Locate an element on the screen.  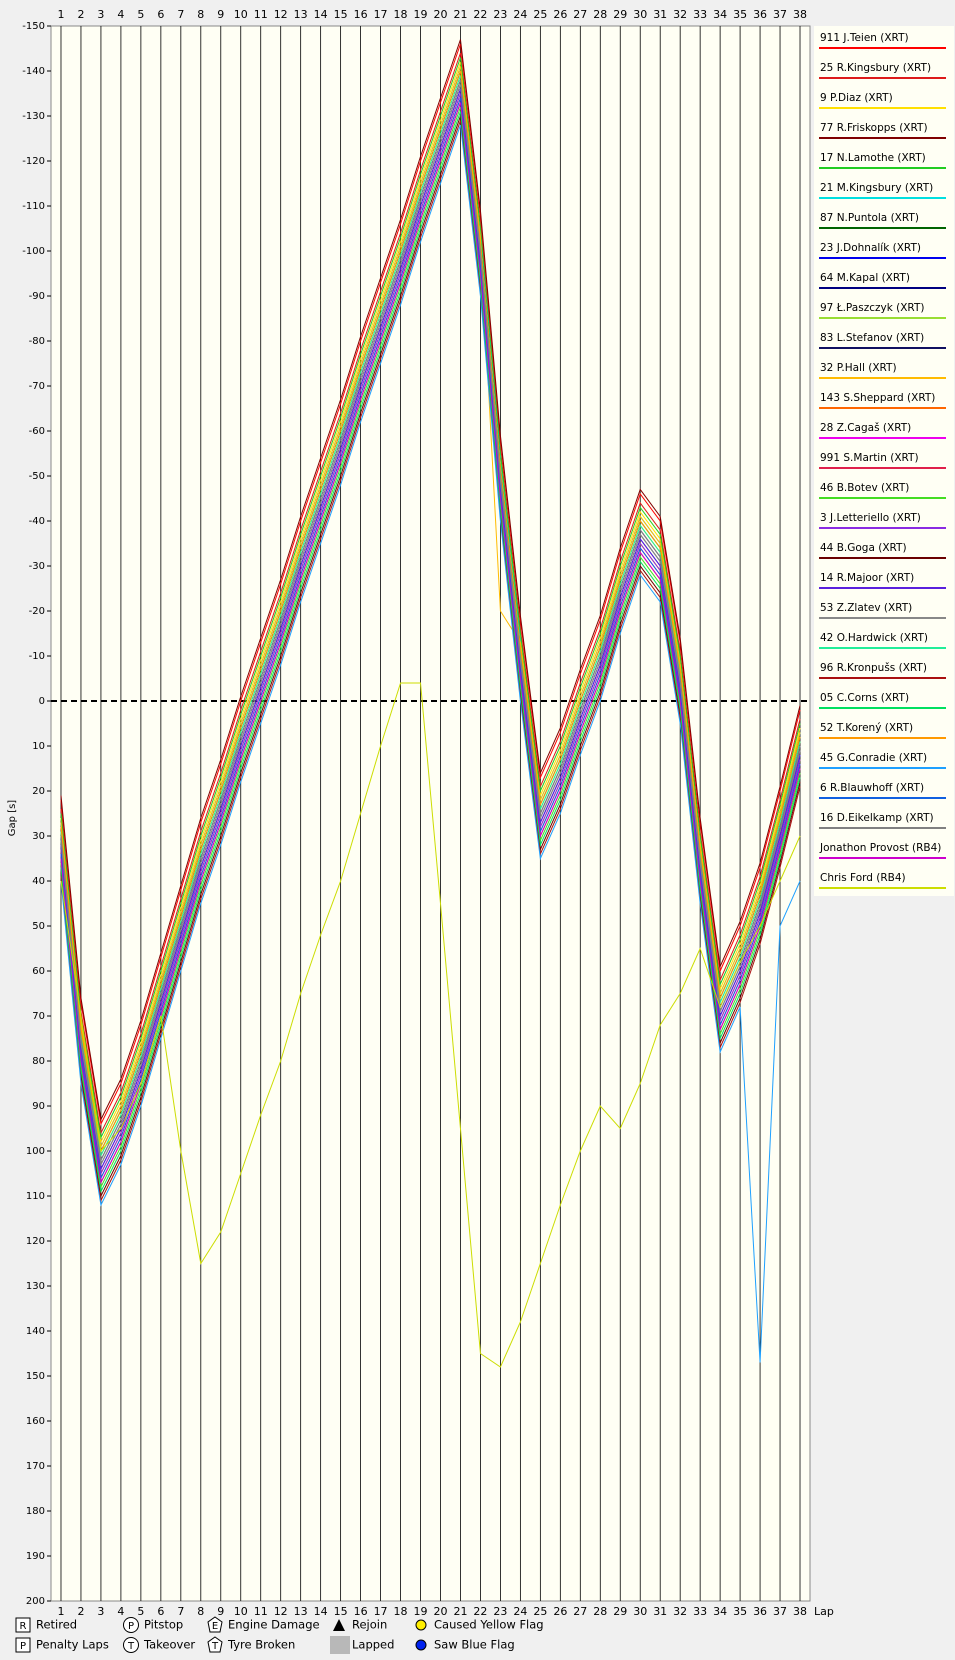
legend-label: 28 Z.Cagaš (XRT) is located at coordinates (865, 428).